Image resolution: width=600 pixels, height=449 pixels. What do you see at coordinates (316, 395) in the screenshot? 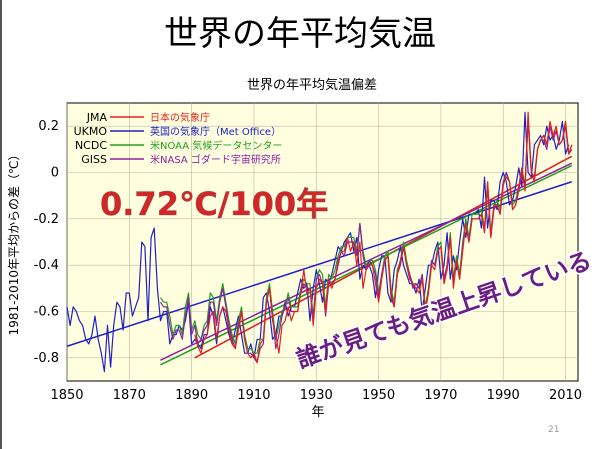
I see `x-tick-label: 1930` at bounding box center [316, 395].